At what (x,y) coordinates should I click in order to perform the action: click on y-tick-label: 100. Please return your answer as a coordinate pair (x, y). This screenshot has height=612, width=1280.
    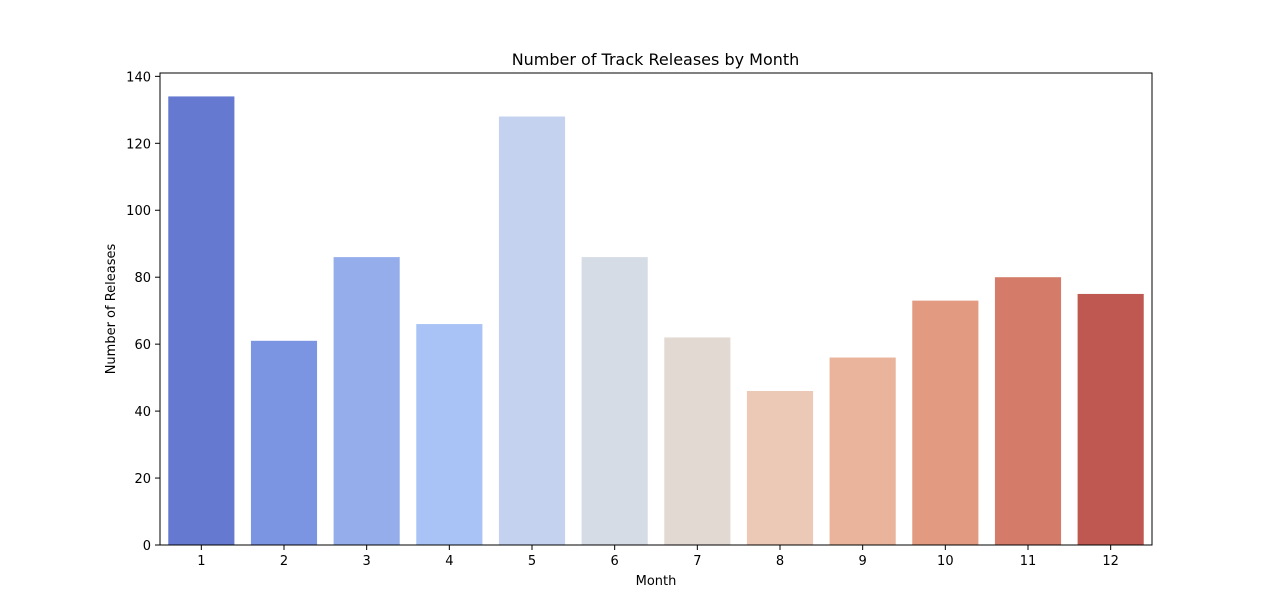
    Looking at the image, I should click on (138, 211).